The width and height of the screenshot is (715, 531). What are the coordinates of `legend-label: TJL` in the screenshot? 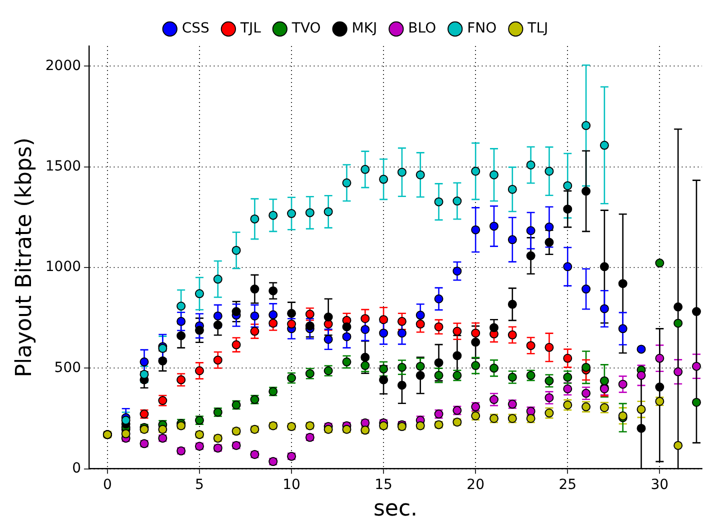 It's located at (250, 28).